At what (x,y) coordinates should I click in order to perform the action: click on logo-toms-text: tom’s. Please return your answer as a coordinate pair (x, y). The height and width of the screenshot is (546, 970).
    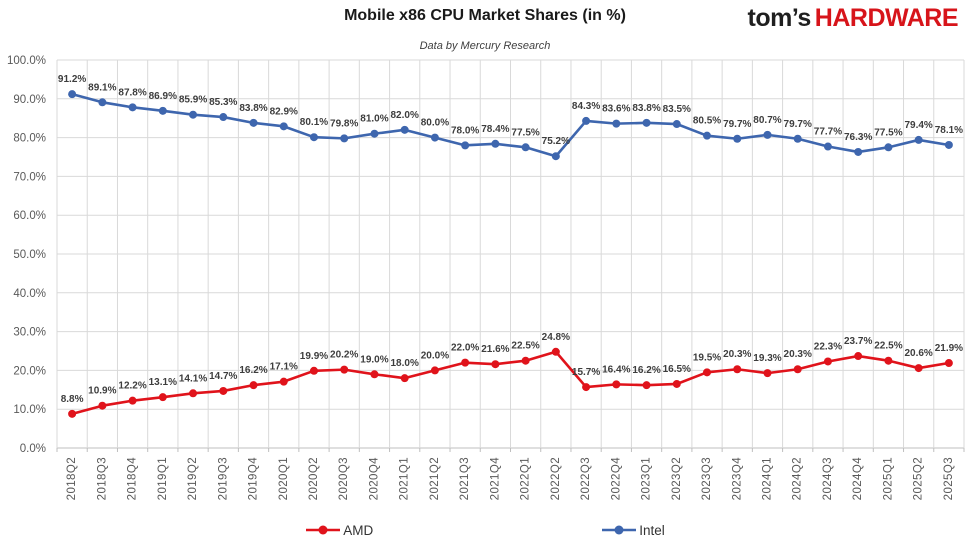
    Looking at the image, I should click on (779, 18).